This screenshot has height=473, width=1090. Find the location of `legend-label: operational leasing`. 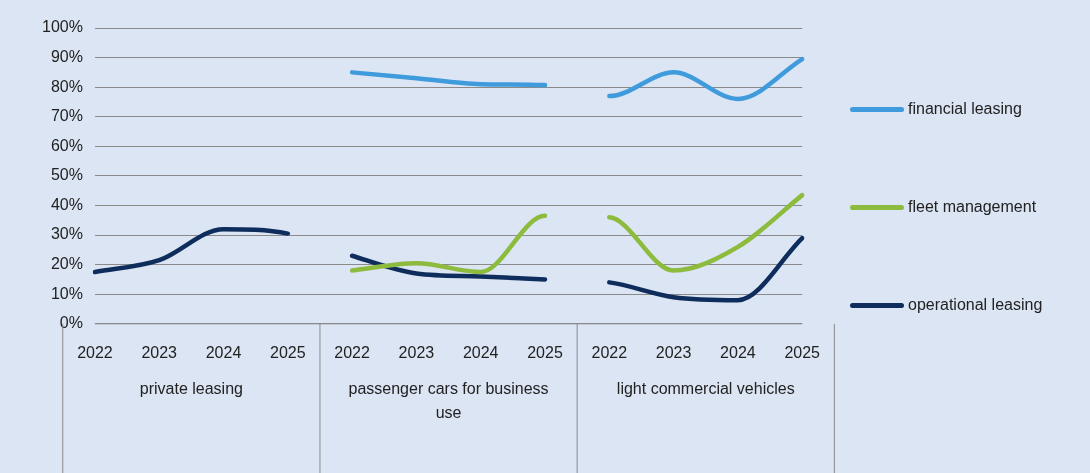

legend-label: operational leasing is located at coordinates (975, 305).